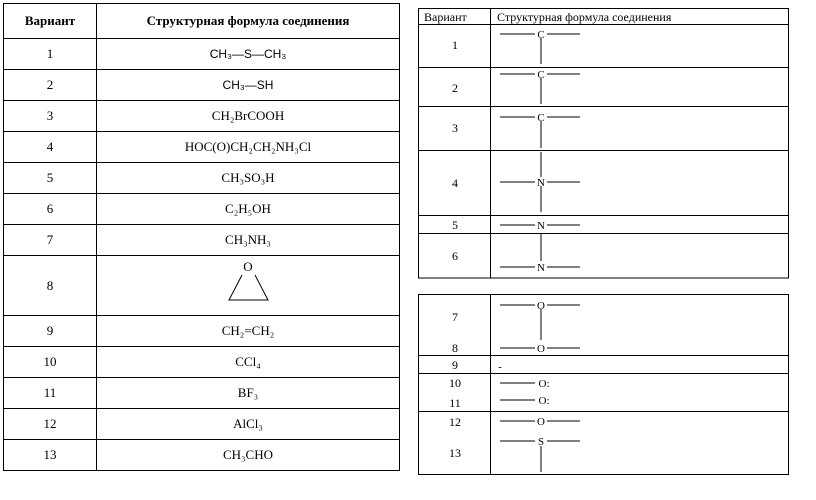 The height and width of the screenshot is (500, 816). I want to click on variant-number: 11, so click(455, 403).